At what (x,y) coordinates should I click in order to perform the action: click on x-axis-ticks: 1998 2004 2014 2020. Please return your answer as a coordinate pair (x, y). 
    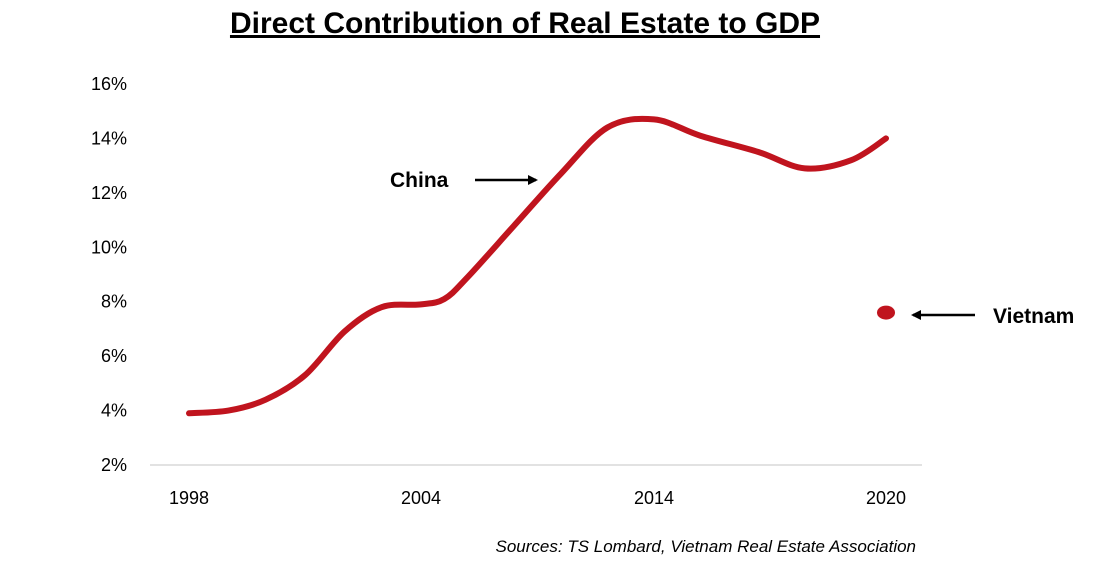
    Looking at the image, I should click on (537, 498).